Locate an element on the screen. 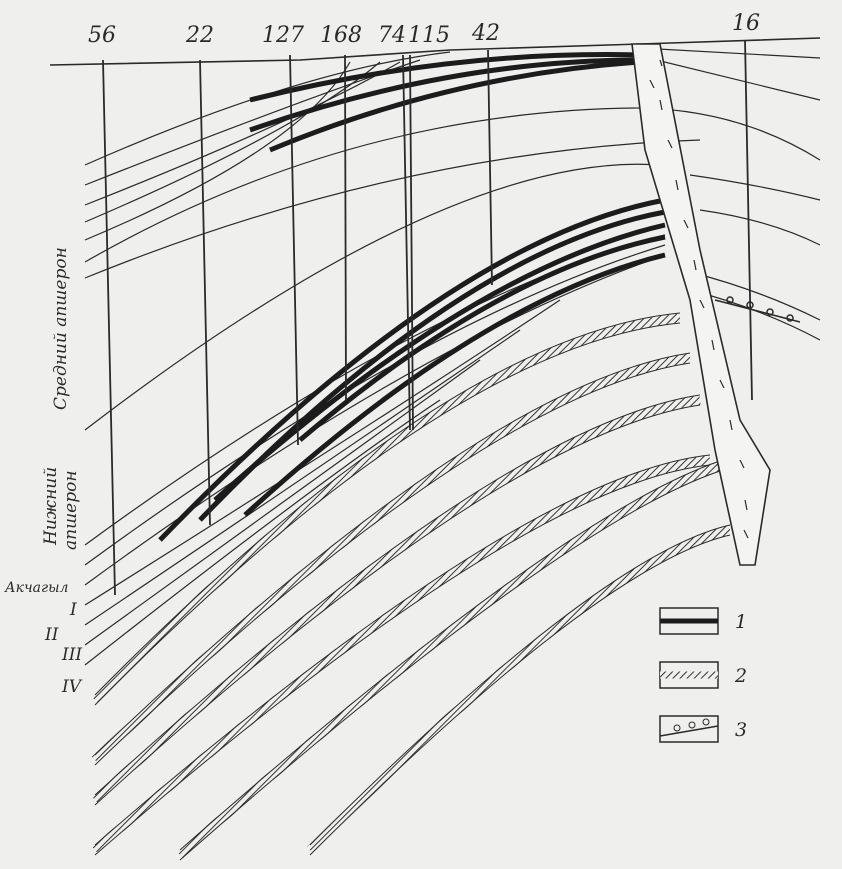  horizon-label-1: I is located at coordinates (73, 610).